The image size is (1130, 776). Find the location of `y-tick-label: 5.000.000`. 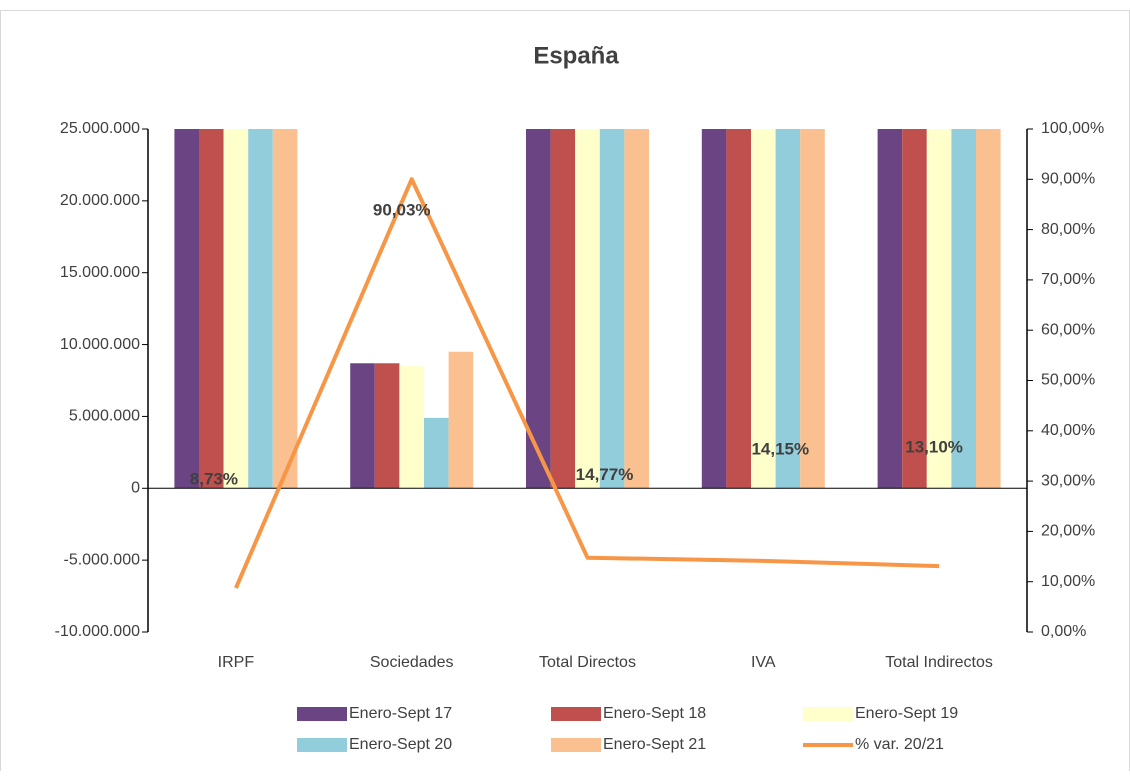

y-tick-label: 5.000.000 is located at coordinates (104, 416).